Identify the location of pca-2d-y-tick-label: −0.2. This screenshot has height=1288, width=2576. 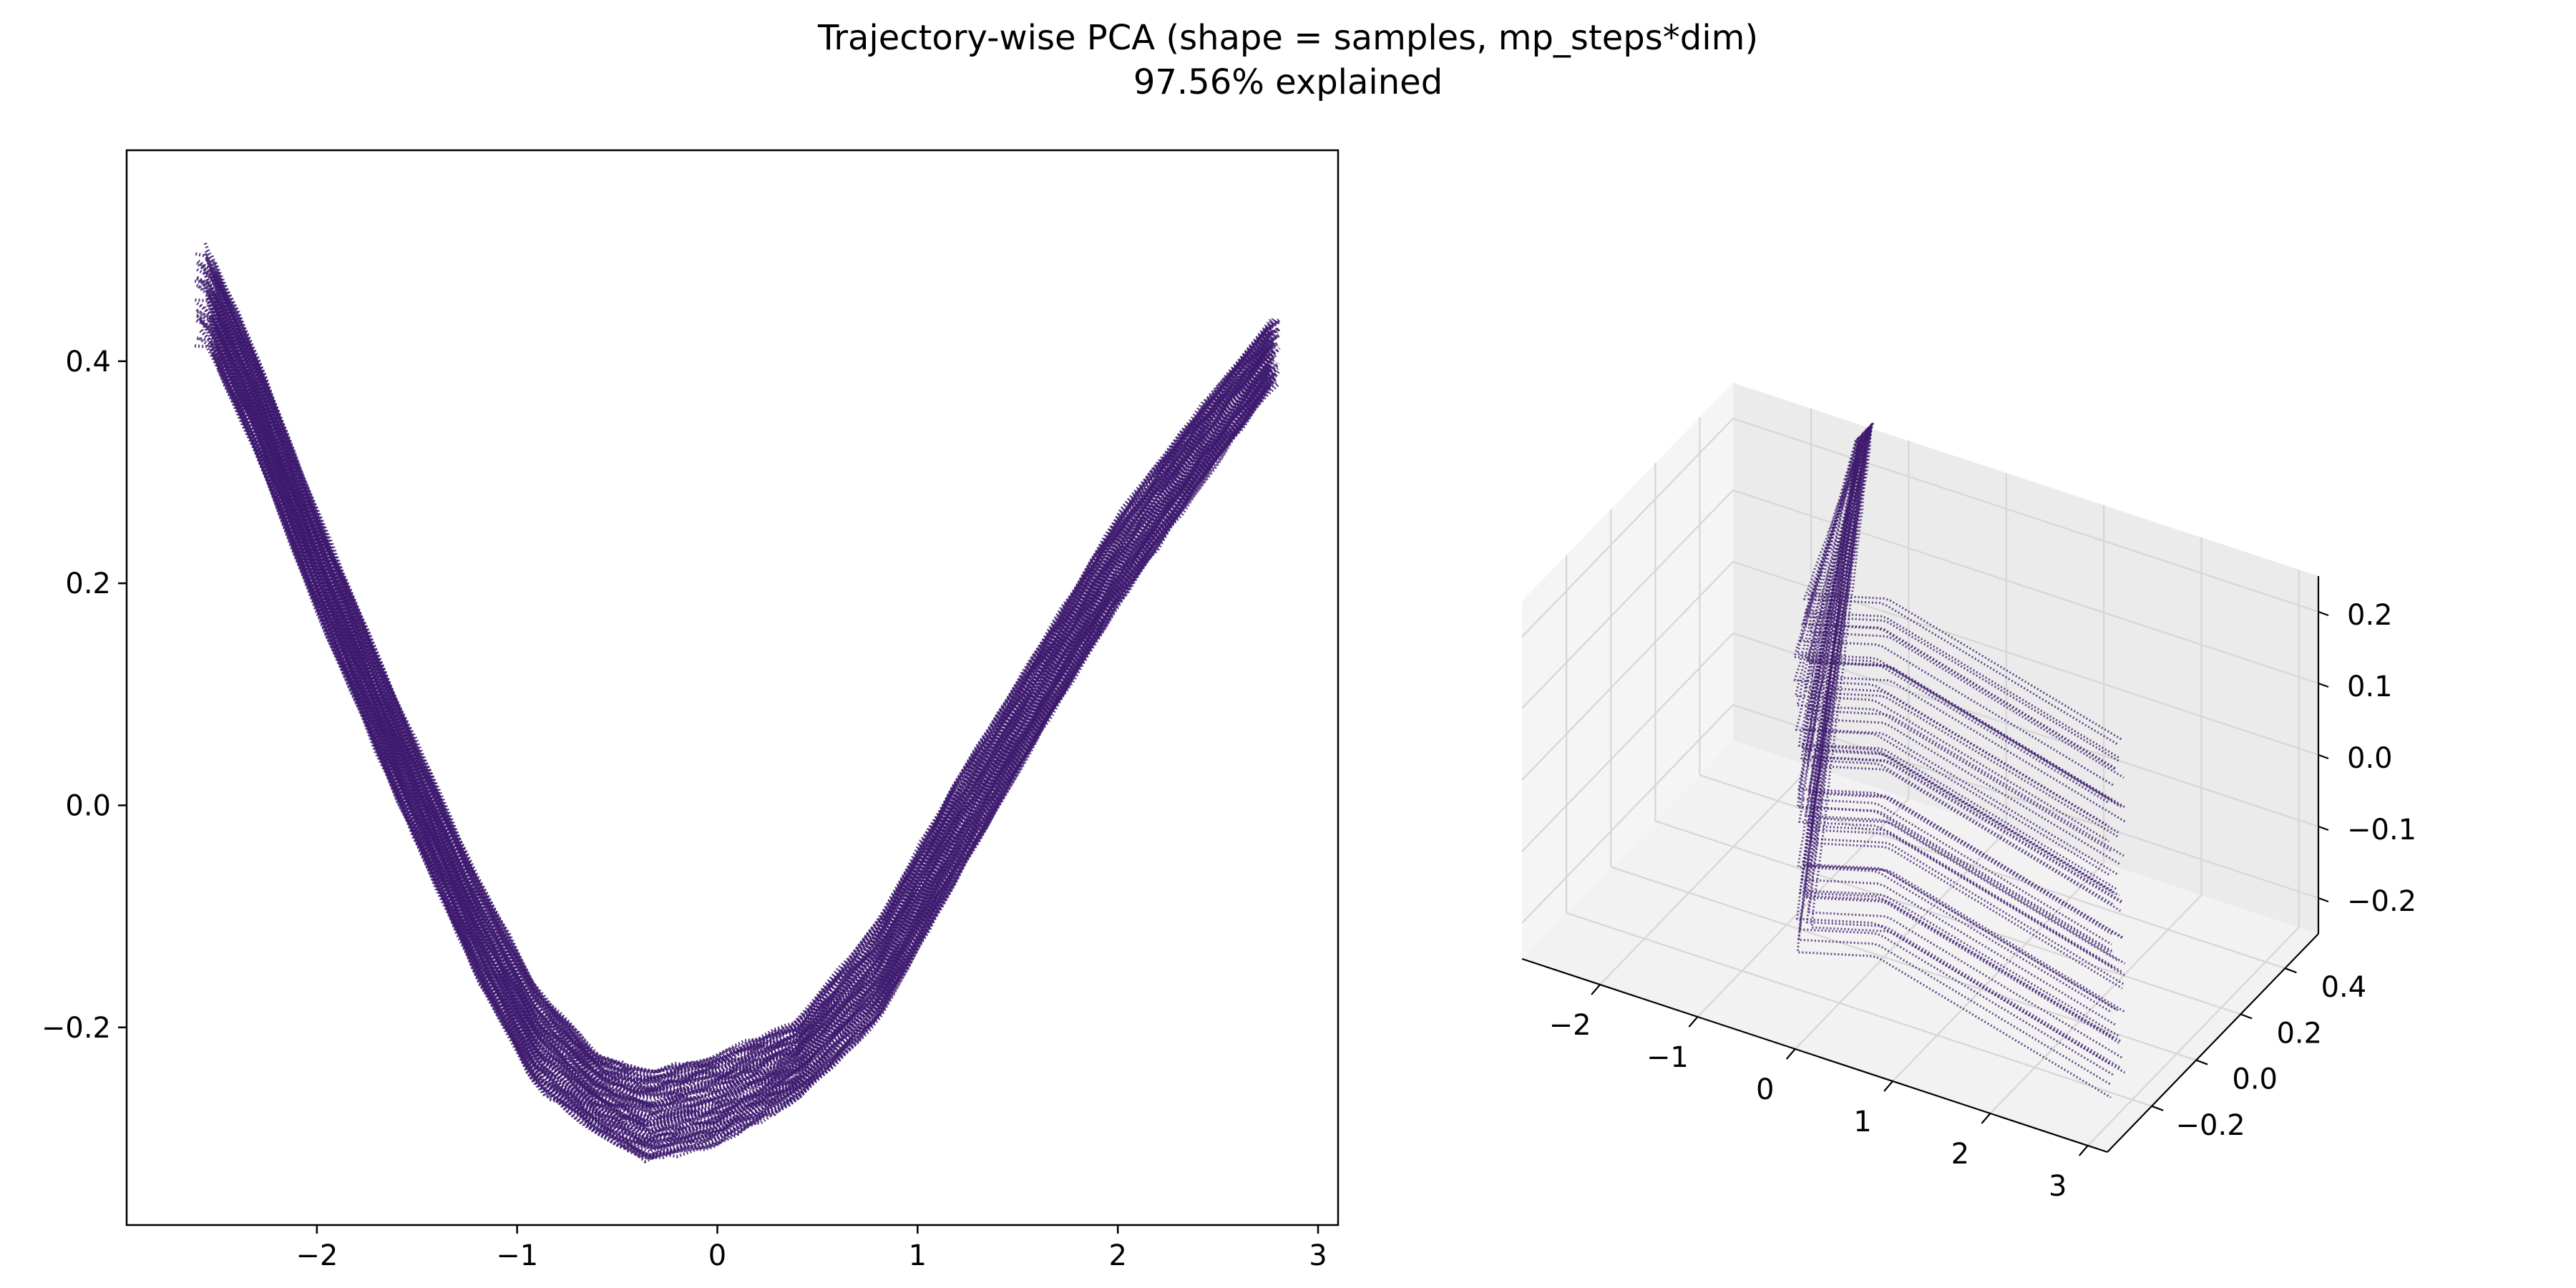
(76, 1028).